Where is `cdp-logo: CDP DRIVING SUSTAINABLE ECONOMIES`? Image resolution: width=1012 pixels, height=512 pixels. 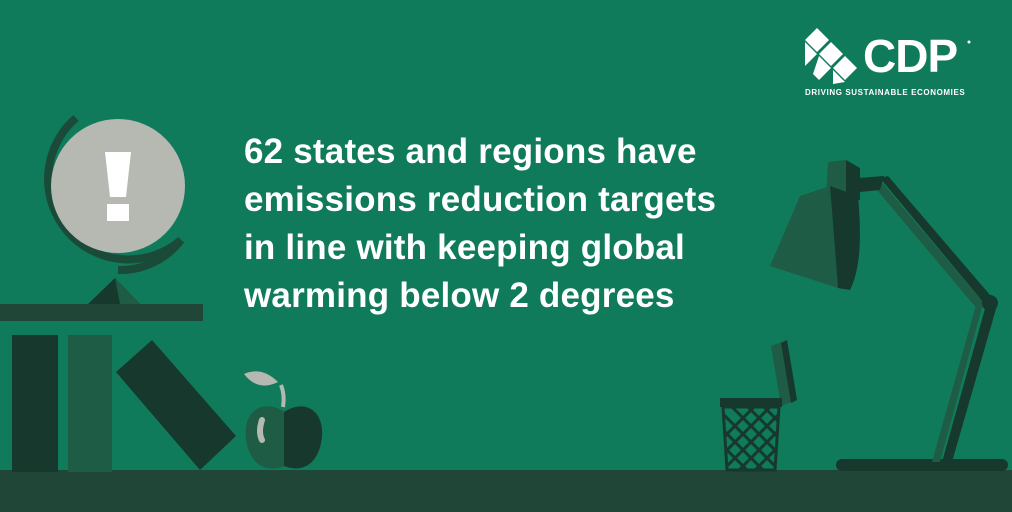 cdp-logo: CDP DRIVING SUSTAINABLE ECONOMIES is located at coordinates (888, 64).